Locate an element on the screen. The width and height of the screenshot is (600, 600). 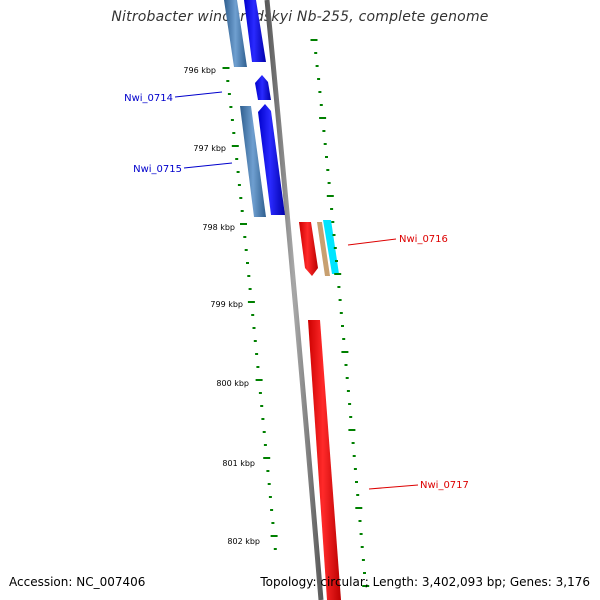
cds-feature-upper is located at coordinates (255, 31).